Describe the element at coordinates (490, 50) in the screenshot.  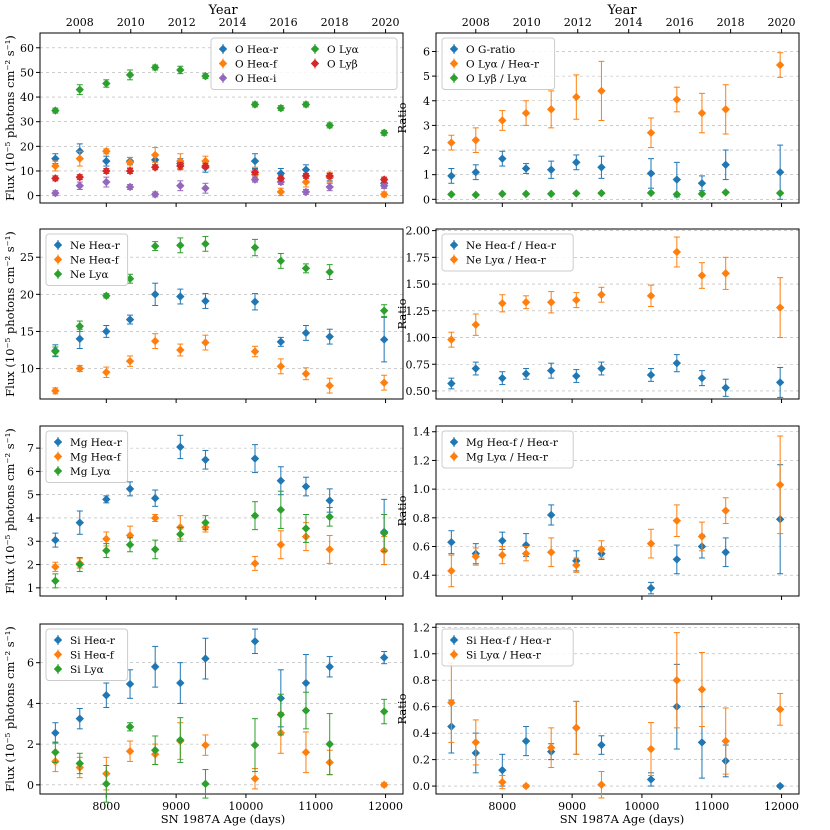
I see `legend-label: O G-ratio` at that location.